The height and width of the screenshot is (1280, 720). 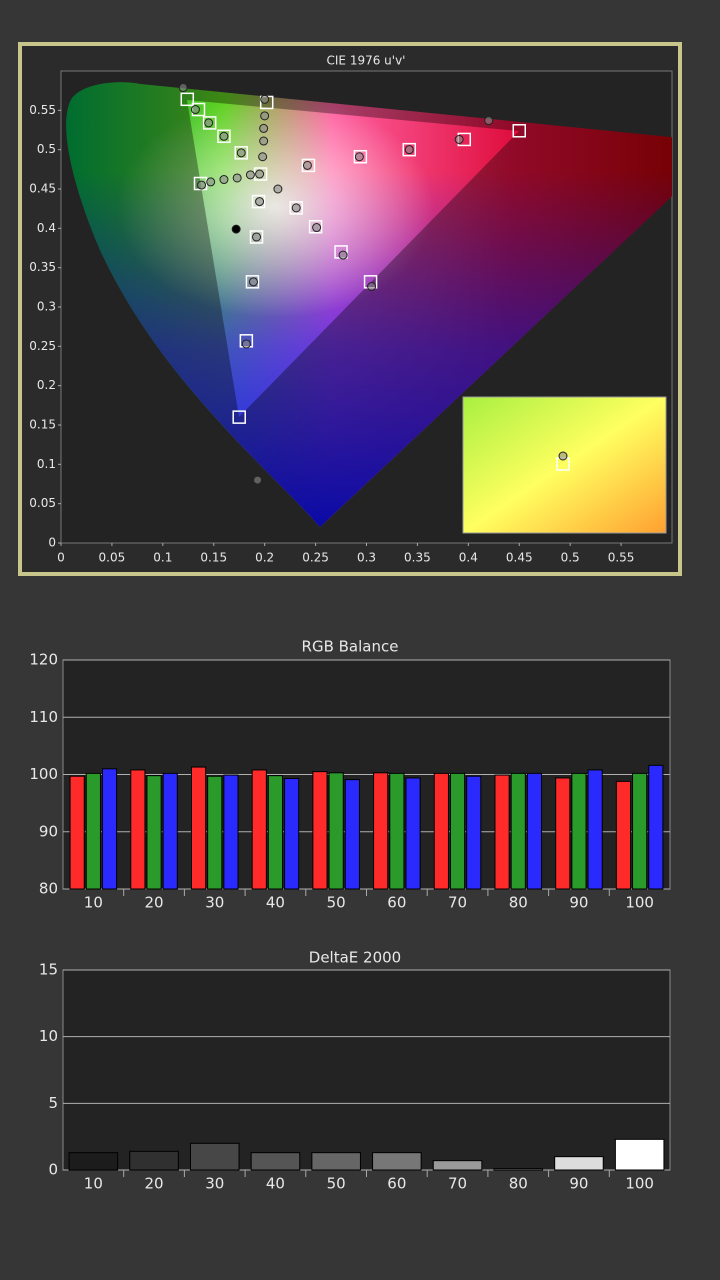 What do you see at coordinates (457, 903) in the screenshot?
I see `x-tick-label: 70` at bounding box center [457, 903].